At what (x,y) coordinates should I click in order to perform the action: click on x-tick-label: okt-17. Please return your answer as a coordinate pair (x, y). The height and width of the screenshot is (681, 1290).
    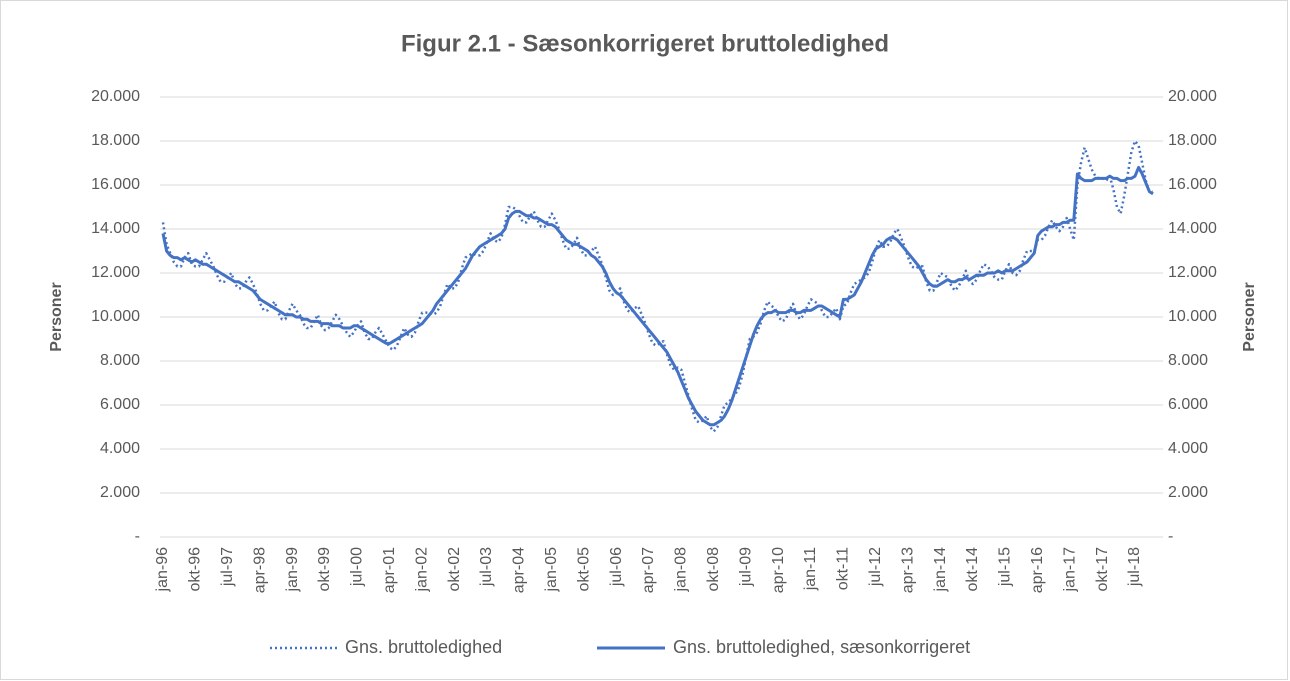
    Looking at the image, I should click on (1102, 569).